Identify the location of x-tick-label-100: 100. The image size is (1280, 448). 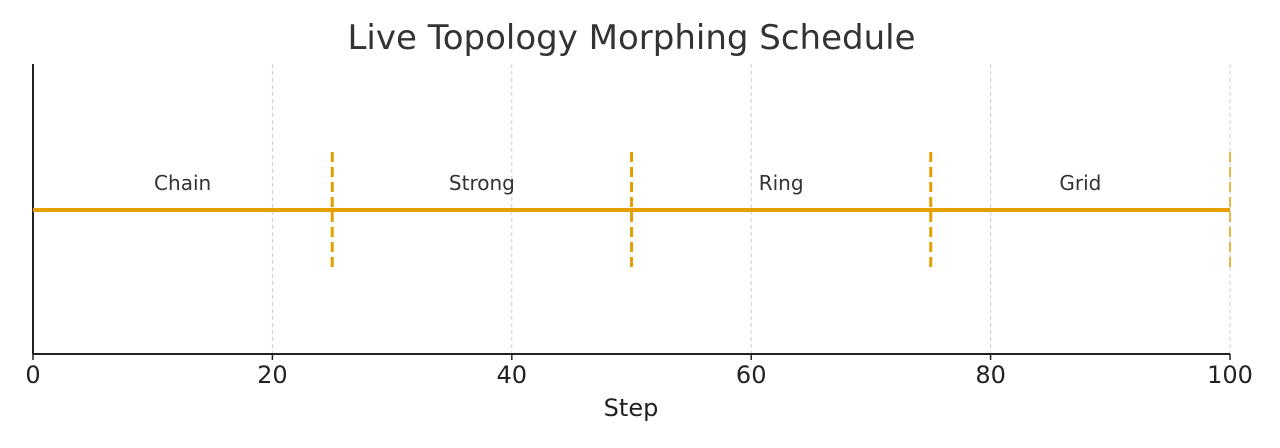
(1230, 375).